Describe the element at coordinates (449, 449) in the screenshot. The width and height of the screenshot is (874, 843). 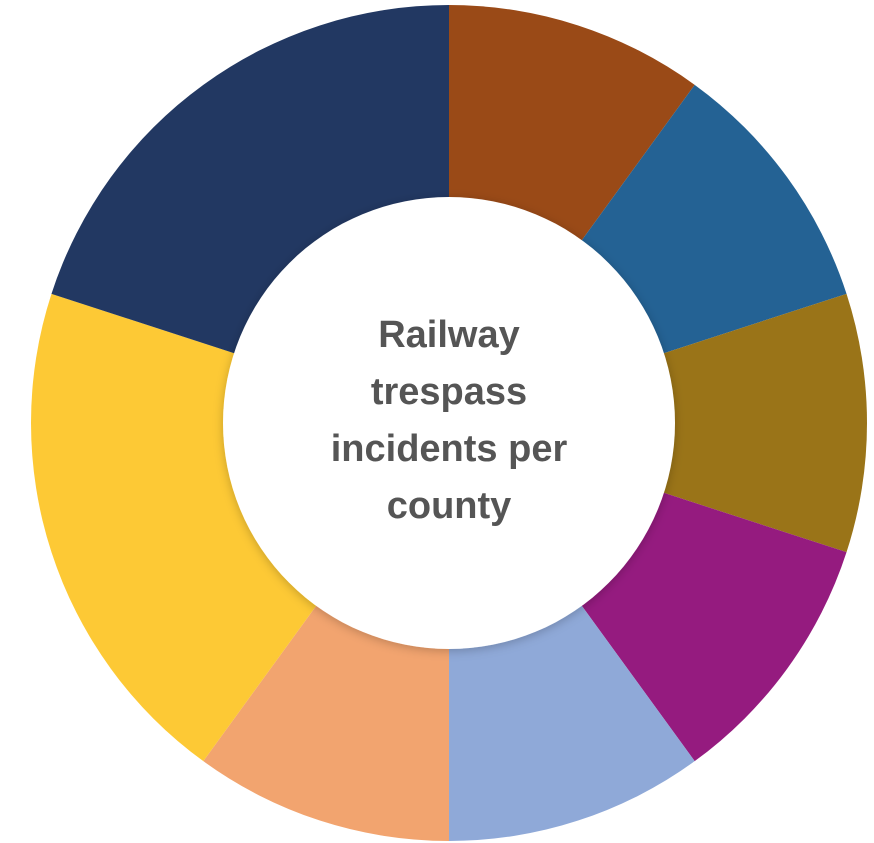
I see `chart-title-line: incidents per` at that location.